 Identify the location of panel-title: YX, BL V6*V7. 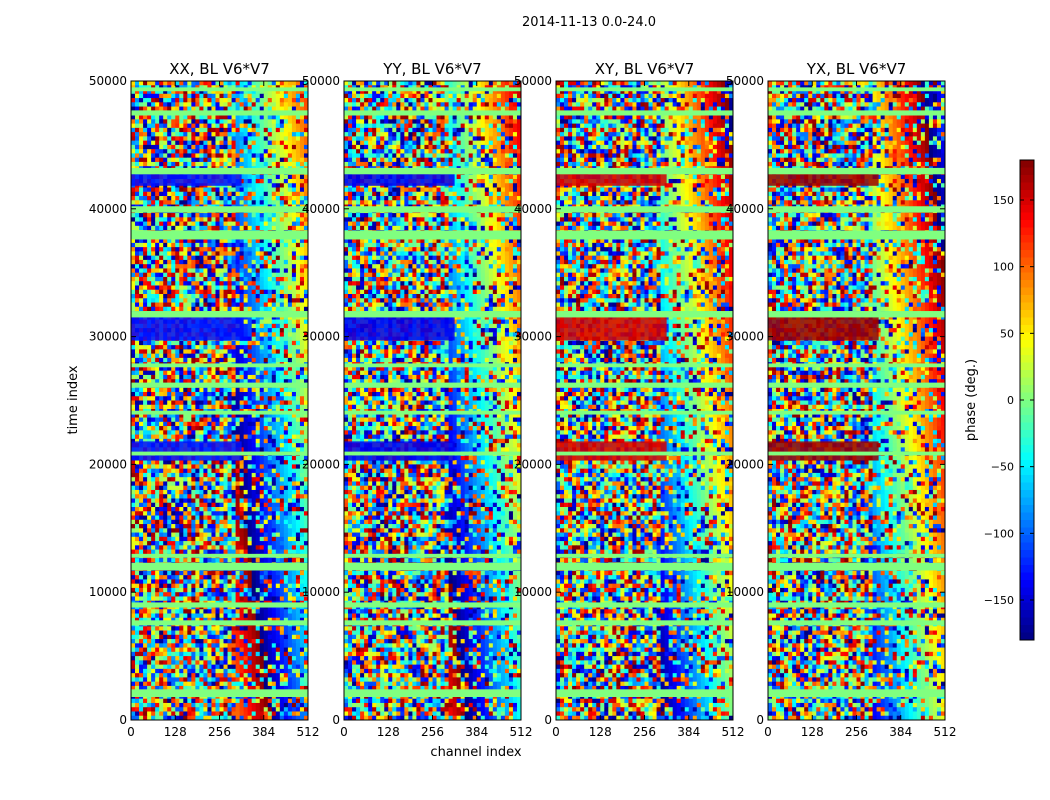
(856, 69).